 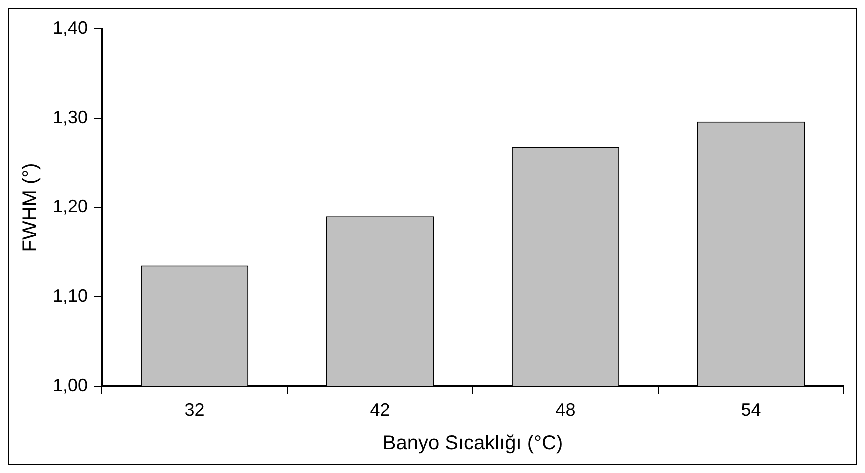 What do you see at coordinates (751, 410) in the screenshot?
I see `x-tick-label: 54` at bounding box center [751, 410].